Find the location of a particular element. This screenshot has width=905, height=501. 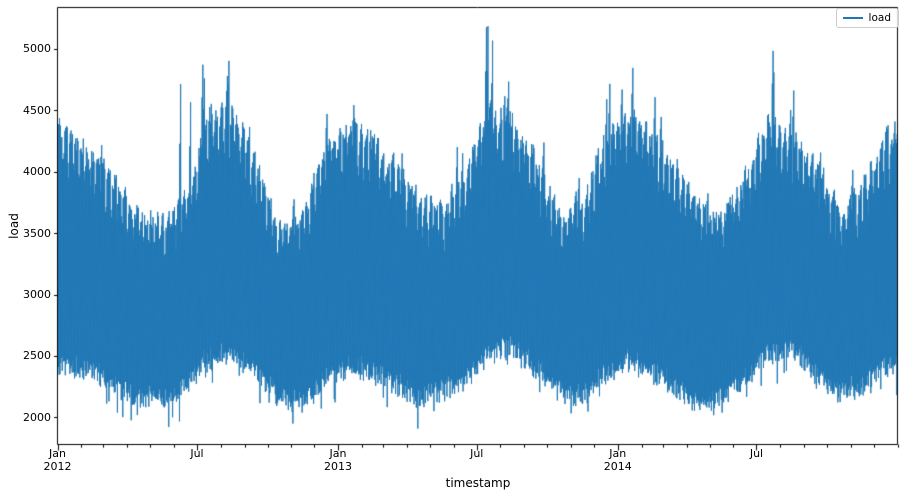

y-tick-label: 2000 is located at coordinates (37, 417).